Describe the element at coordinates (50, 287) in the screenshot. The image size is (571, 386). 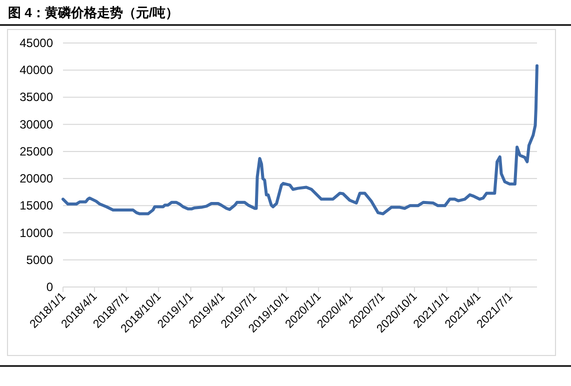
I see `y-tick-label: 0` at that location.